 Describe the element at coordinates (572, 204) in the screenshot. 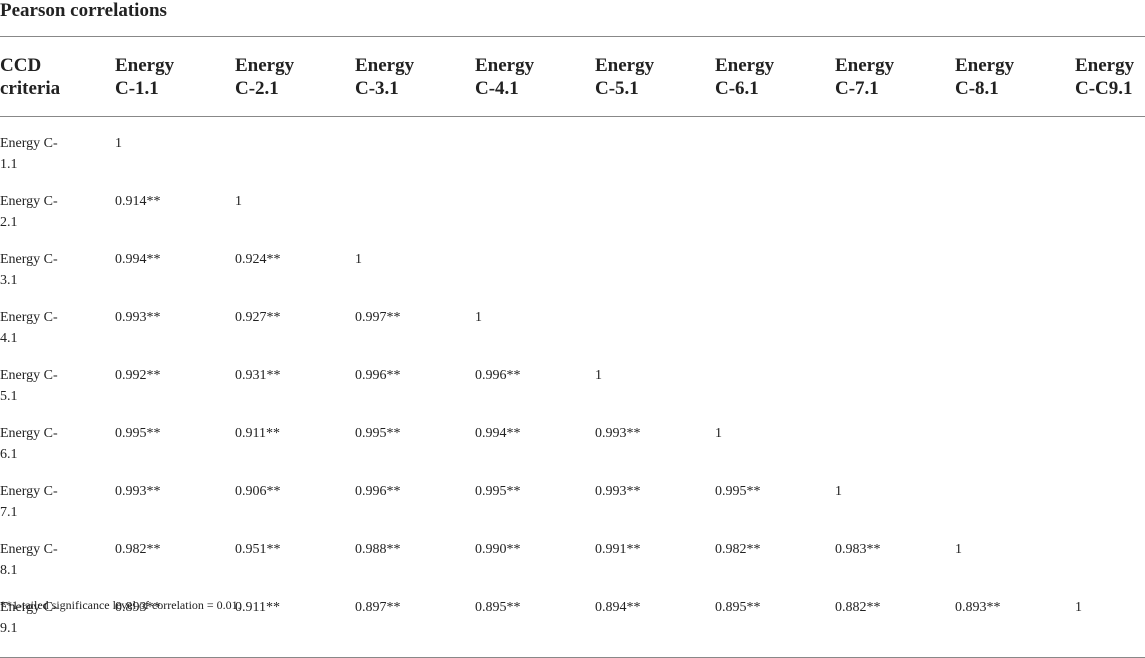

I see `table-row: Energy C-2.1 0.914** 1` at that location.